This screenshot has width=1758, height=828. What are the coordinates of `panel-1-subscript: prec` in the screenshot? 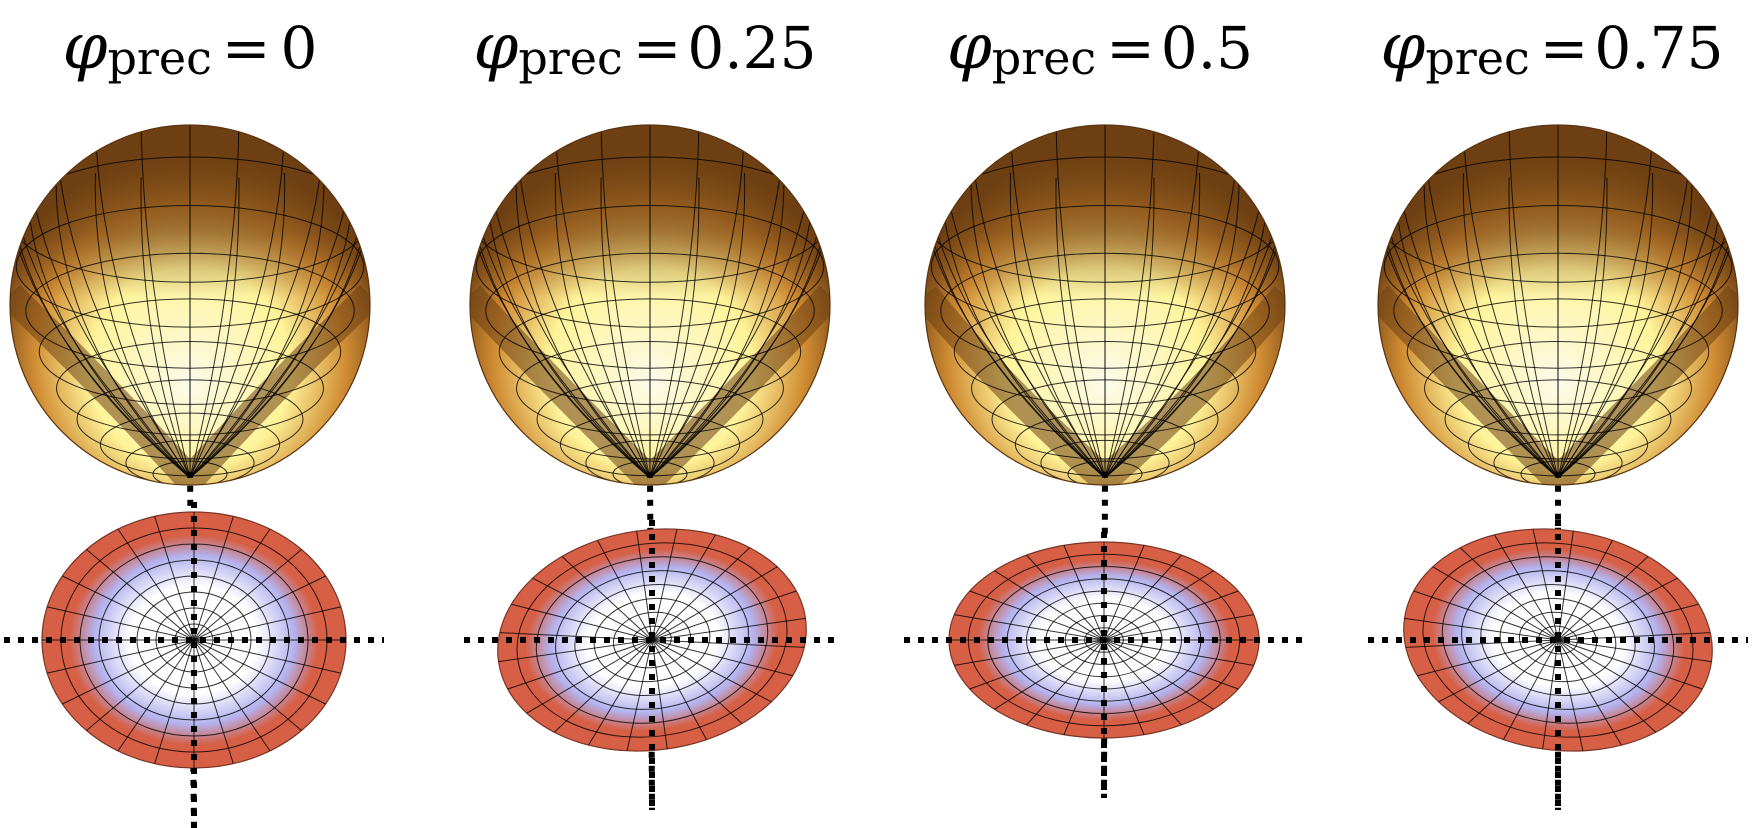 It's located at (159, 58).